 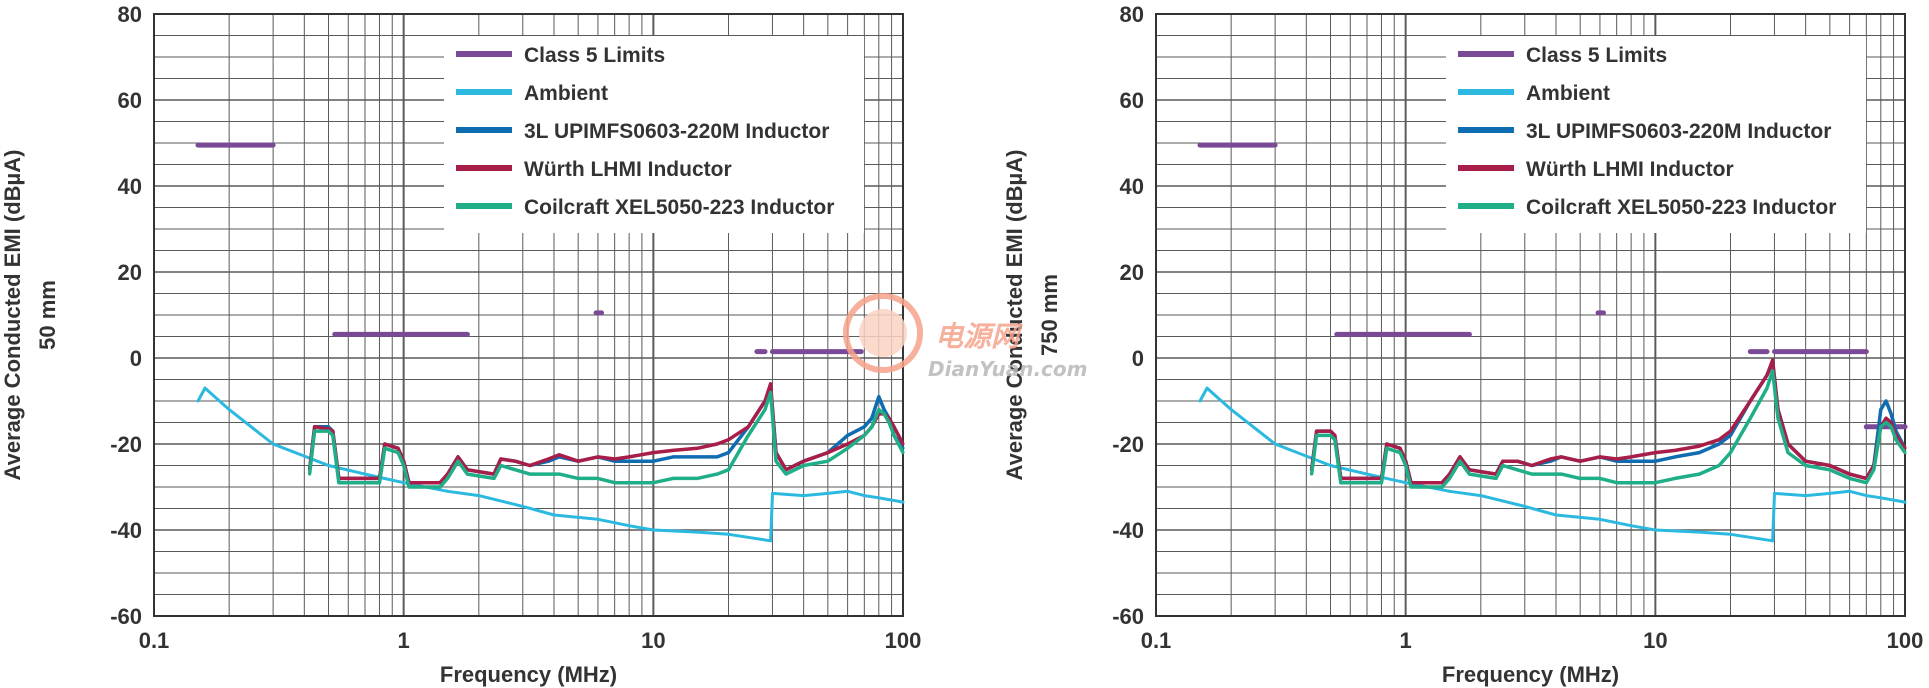 I want to click on wurth-inductor-line, so click(x=1608, y=421).